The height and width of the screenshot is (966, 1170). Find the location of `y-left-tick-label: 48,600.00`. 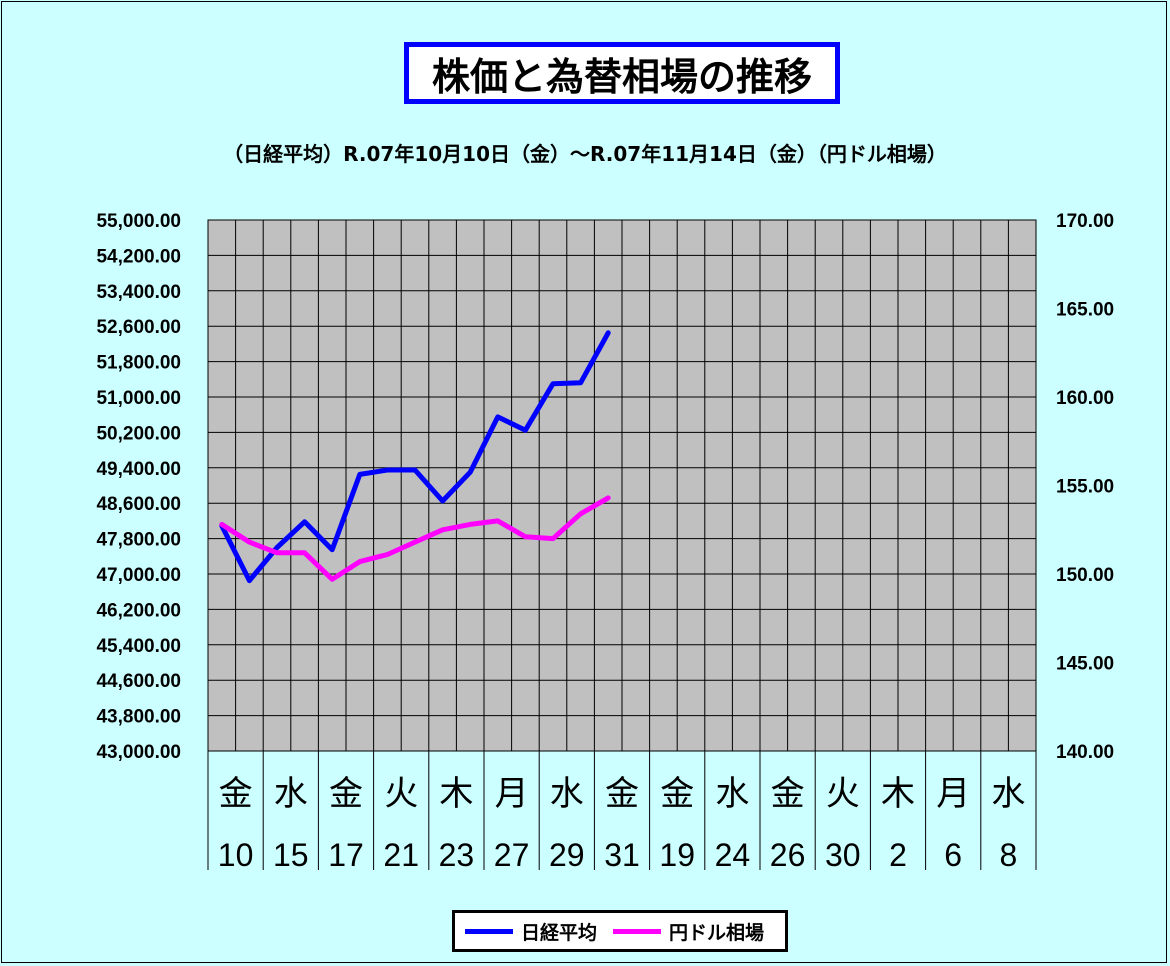

y-left-tick-label: 48,600.00 is located at coordinates (138, 504).